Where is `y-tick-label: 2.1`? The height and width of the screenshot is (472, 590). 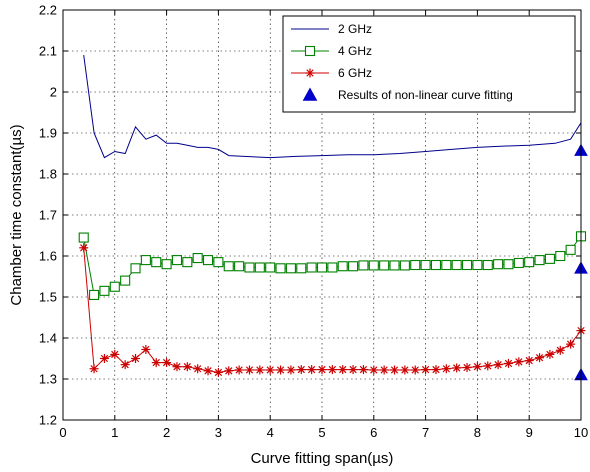
y-tick-label: 2.1 is located at coordinates (48, 51).